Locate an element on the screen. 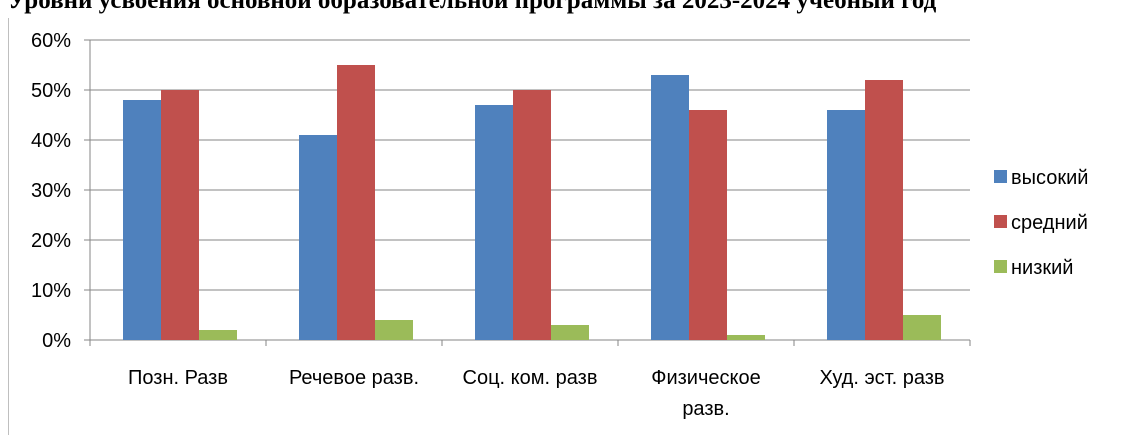 This screenshot has width=1146, height=435. x-category-label: Соц. ком. разв is located at coordinates (530, 378).